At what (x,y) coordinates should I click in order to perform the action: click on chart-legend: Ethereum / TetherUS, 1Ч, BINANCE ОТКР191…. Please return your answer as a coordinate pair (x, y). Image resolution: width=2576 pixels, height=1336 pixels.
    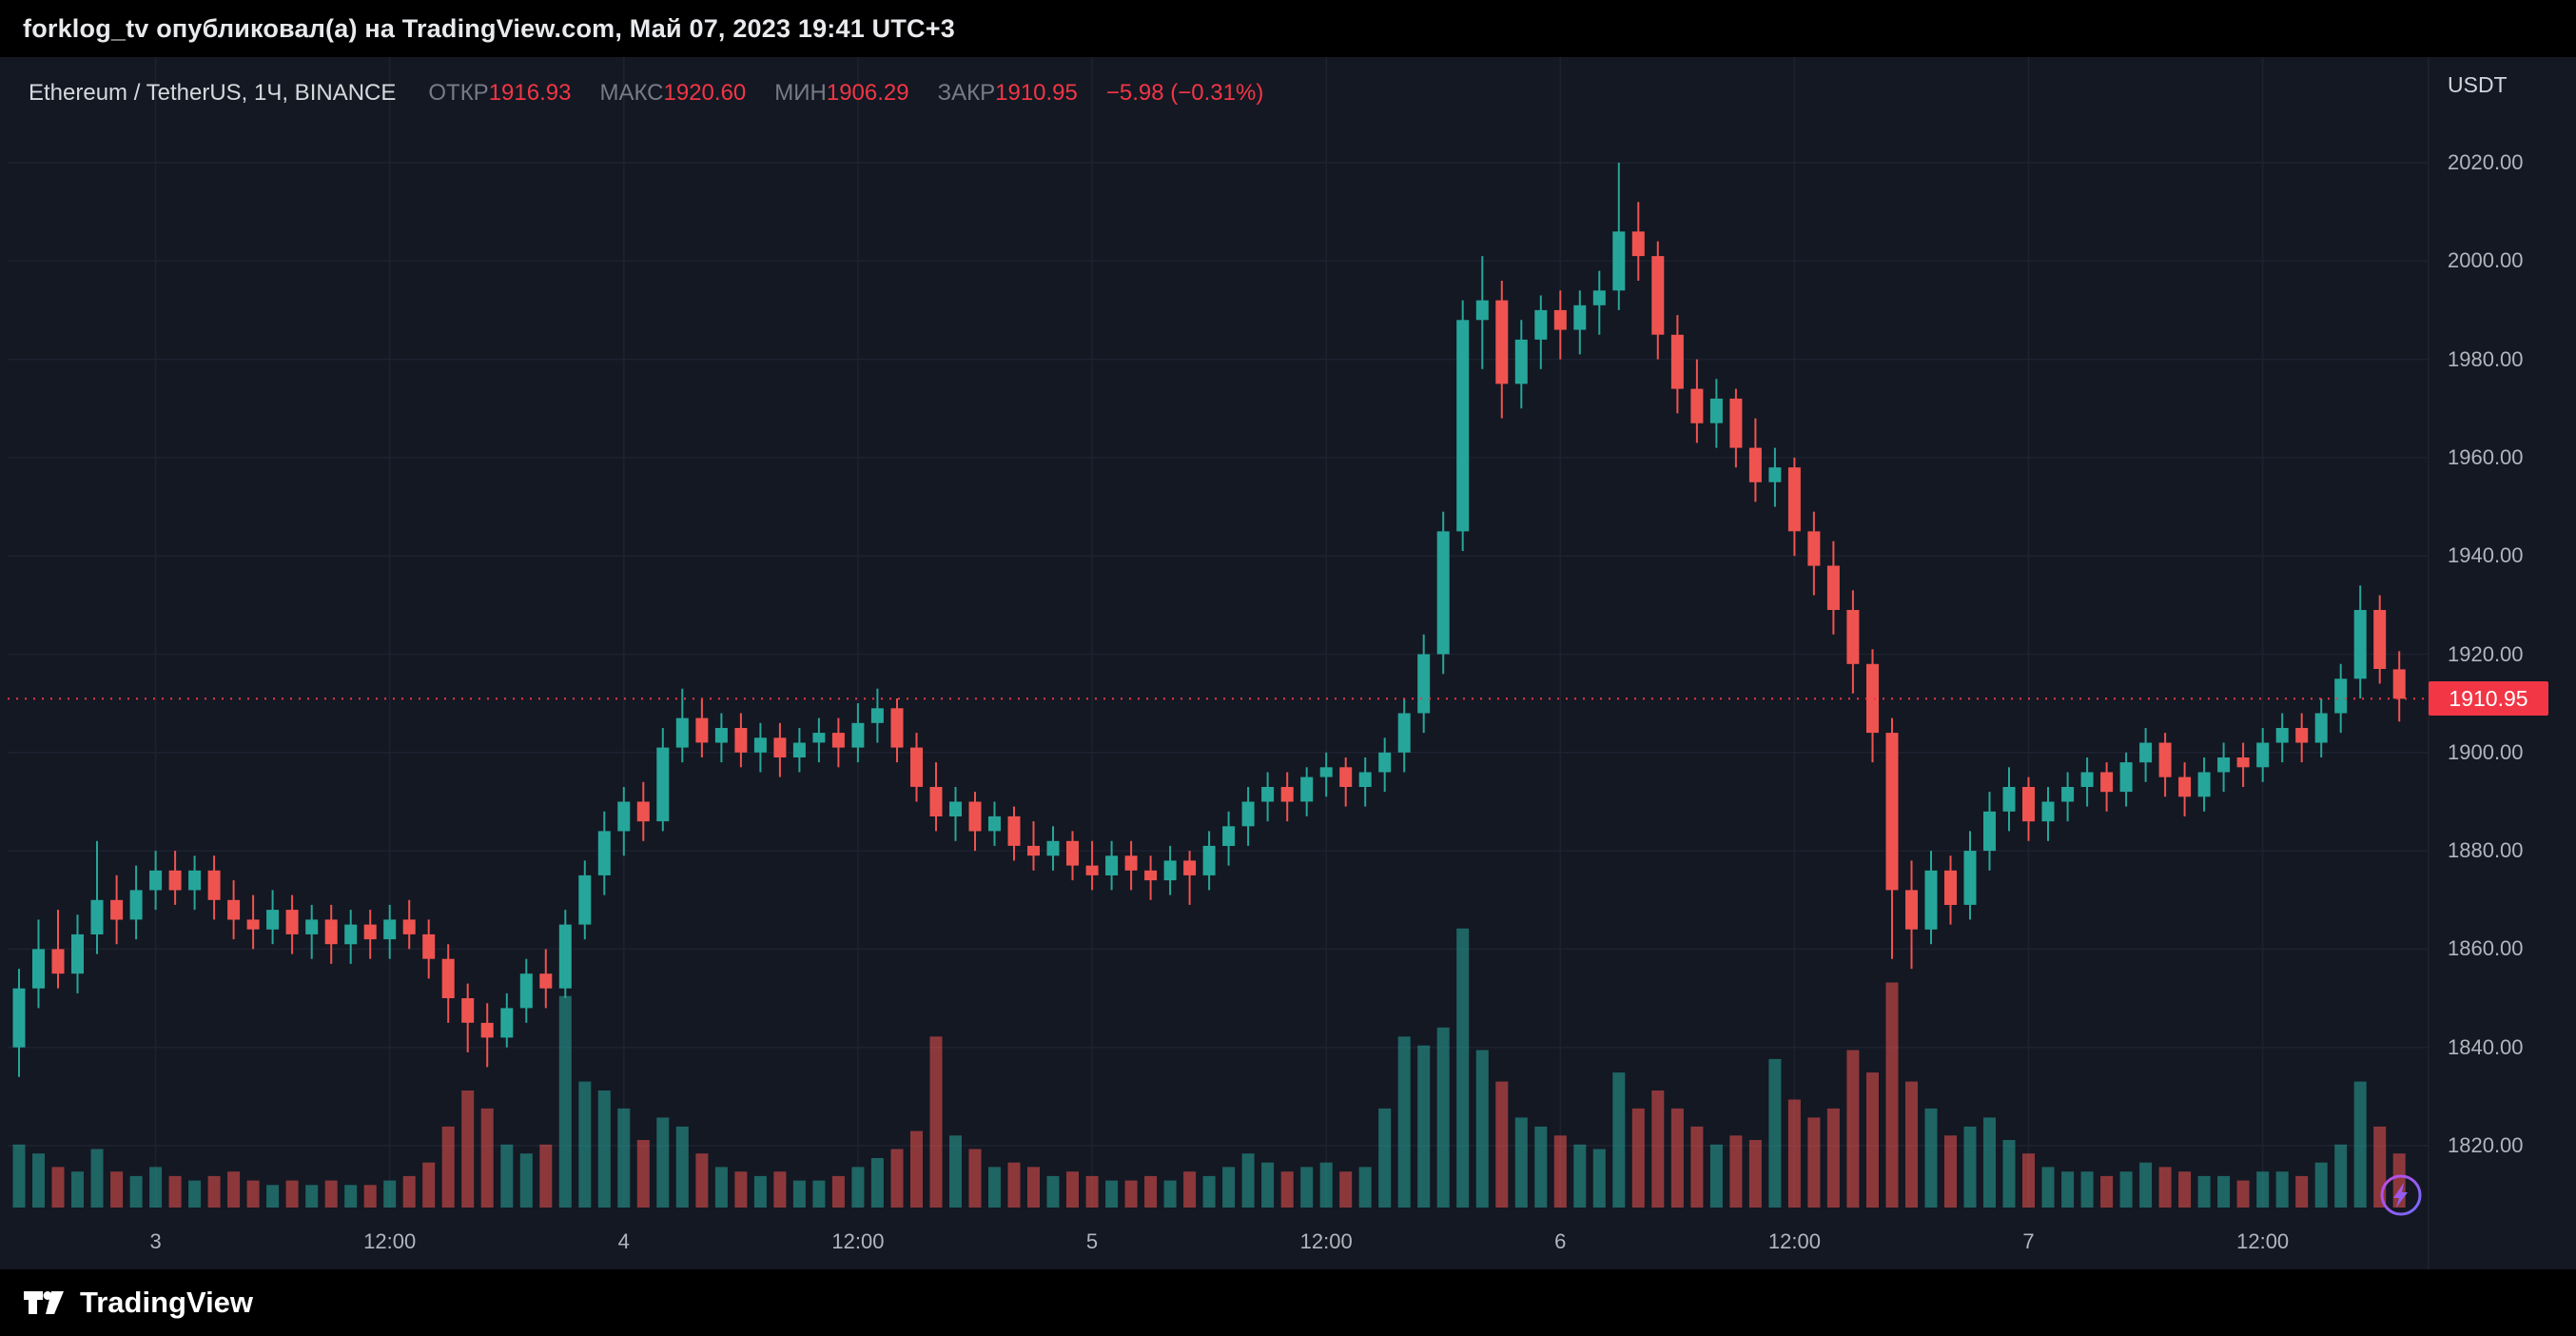
    Looking at the image, I should click on (646, 93).